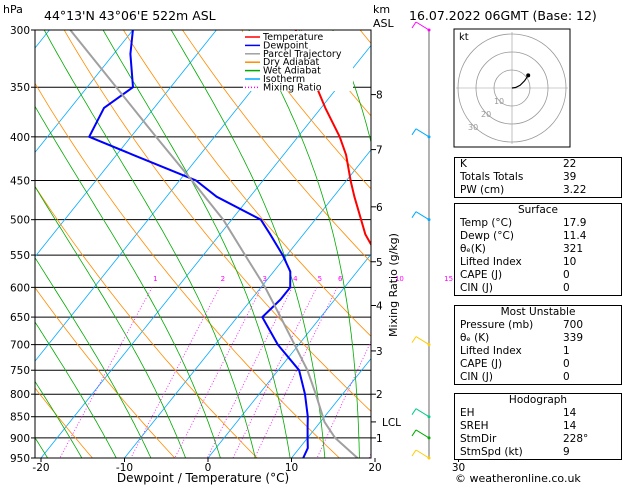 The image size is (629, 486). Describe the element at coordinates (298, 61) in the screenshot. I see `legend-background` at that location.